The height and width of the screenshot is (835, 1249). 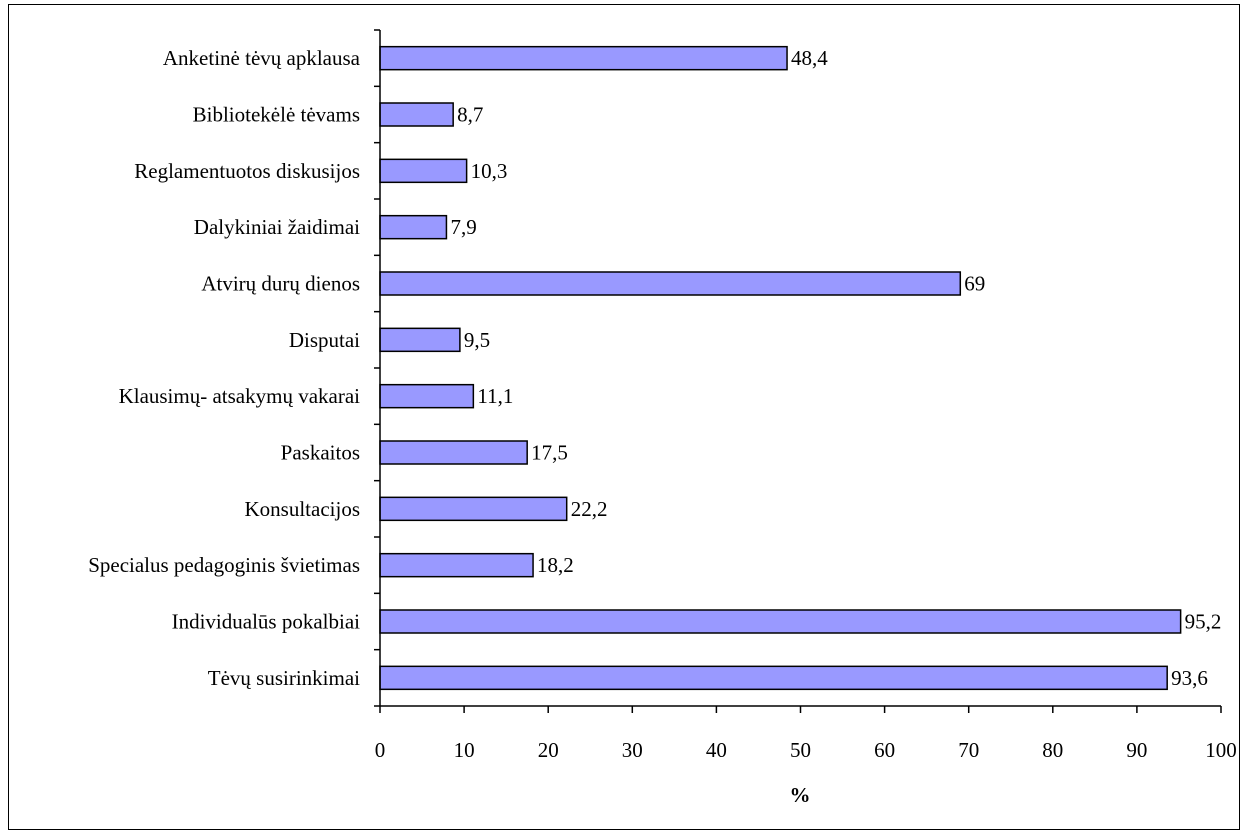 What do you see at coordinates (470, 115) in the screenshot?
I see `data-label: 8,7` at bounding box center [470, 115].